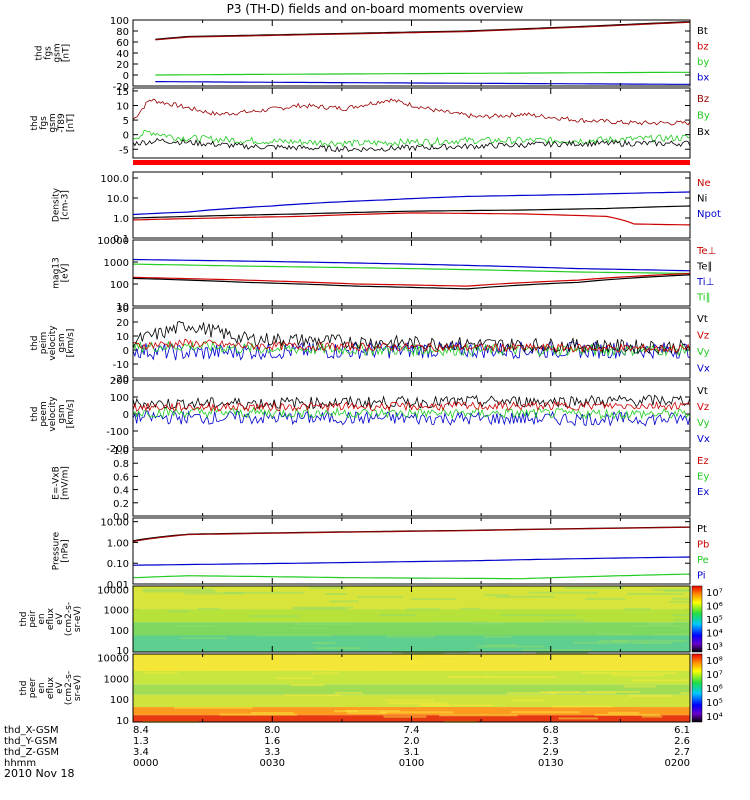 This screenshot has width=750, height=800. What do you see at coordinates (31, 730) in the screenshot?
I see `xaxis-row-label: thd_X-GSM` at bounding box center [31, 730].